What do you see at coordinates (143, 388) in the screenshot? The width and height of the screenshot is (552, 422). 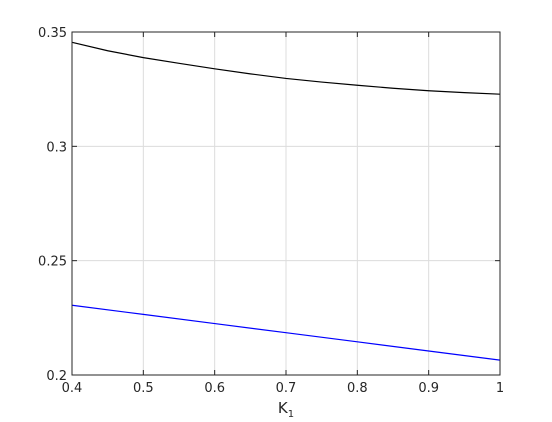 I see `x-tick-label: 0.5` at bounding box center [143, 388].